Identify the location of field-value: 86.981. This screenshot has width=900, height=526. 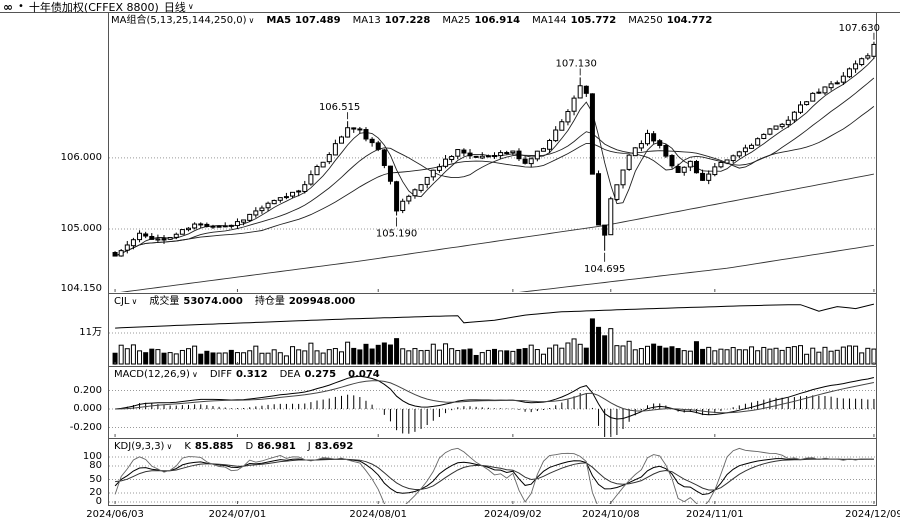
(276, 446).